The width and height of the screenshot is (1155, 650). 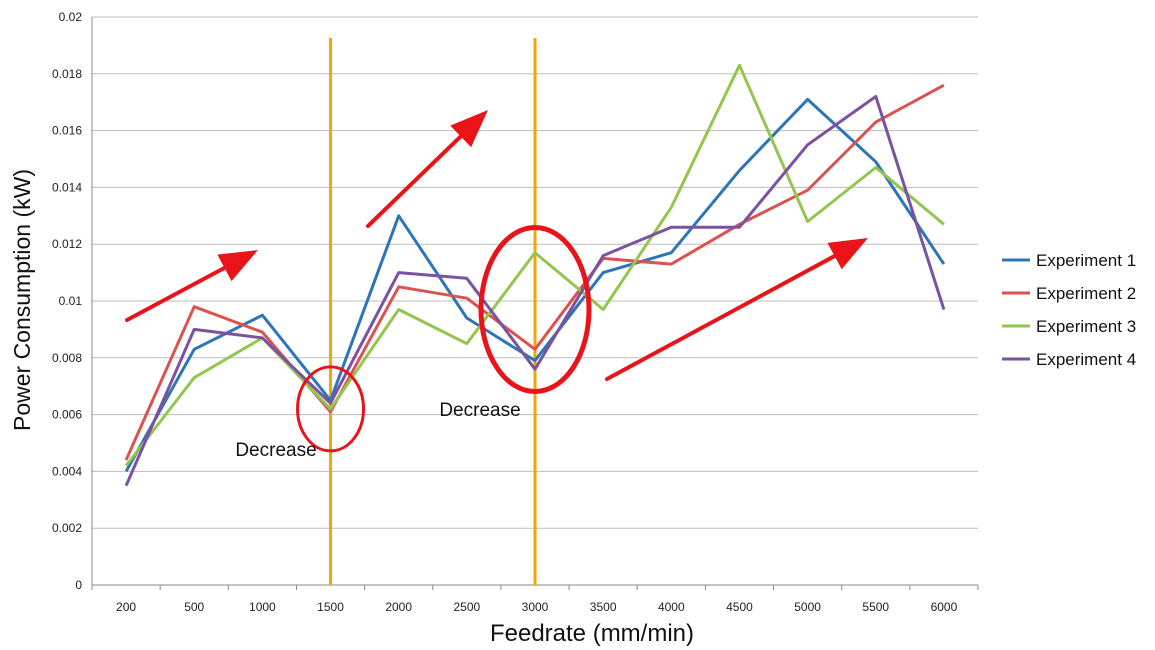 What do you see at coordinates (807, 607) in the screenshot?
I see `x-tick-label: 5000` at bounding box center [807, 607].